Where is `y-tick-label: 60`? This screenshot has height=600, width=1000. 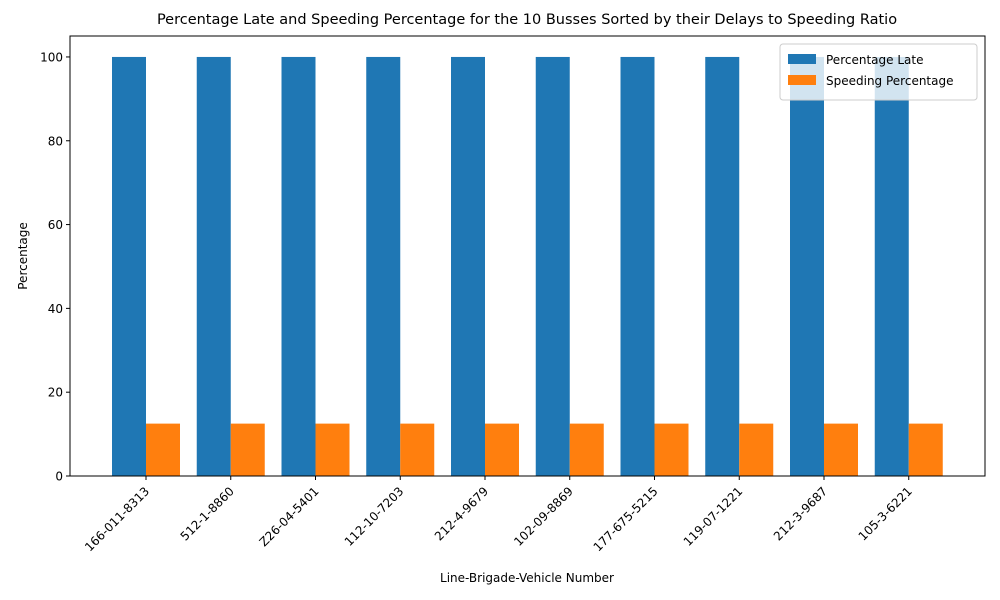
y-tick-label: 60 is located at coordinates (55, 225).